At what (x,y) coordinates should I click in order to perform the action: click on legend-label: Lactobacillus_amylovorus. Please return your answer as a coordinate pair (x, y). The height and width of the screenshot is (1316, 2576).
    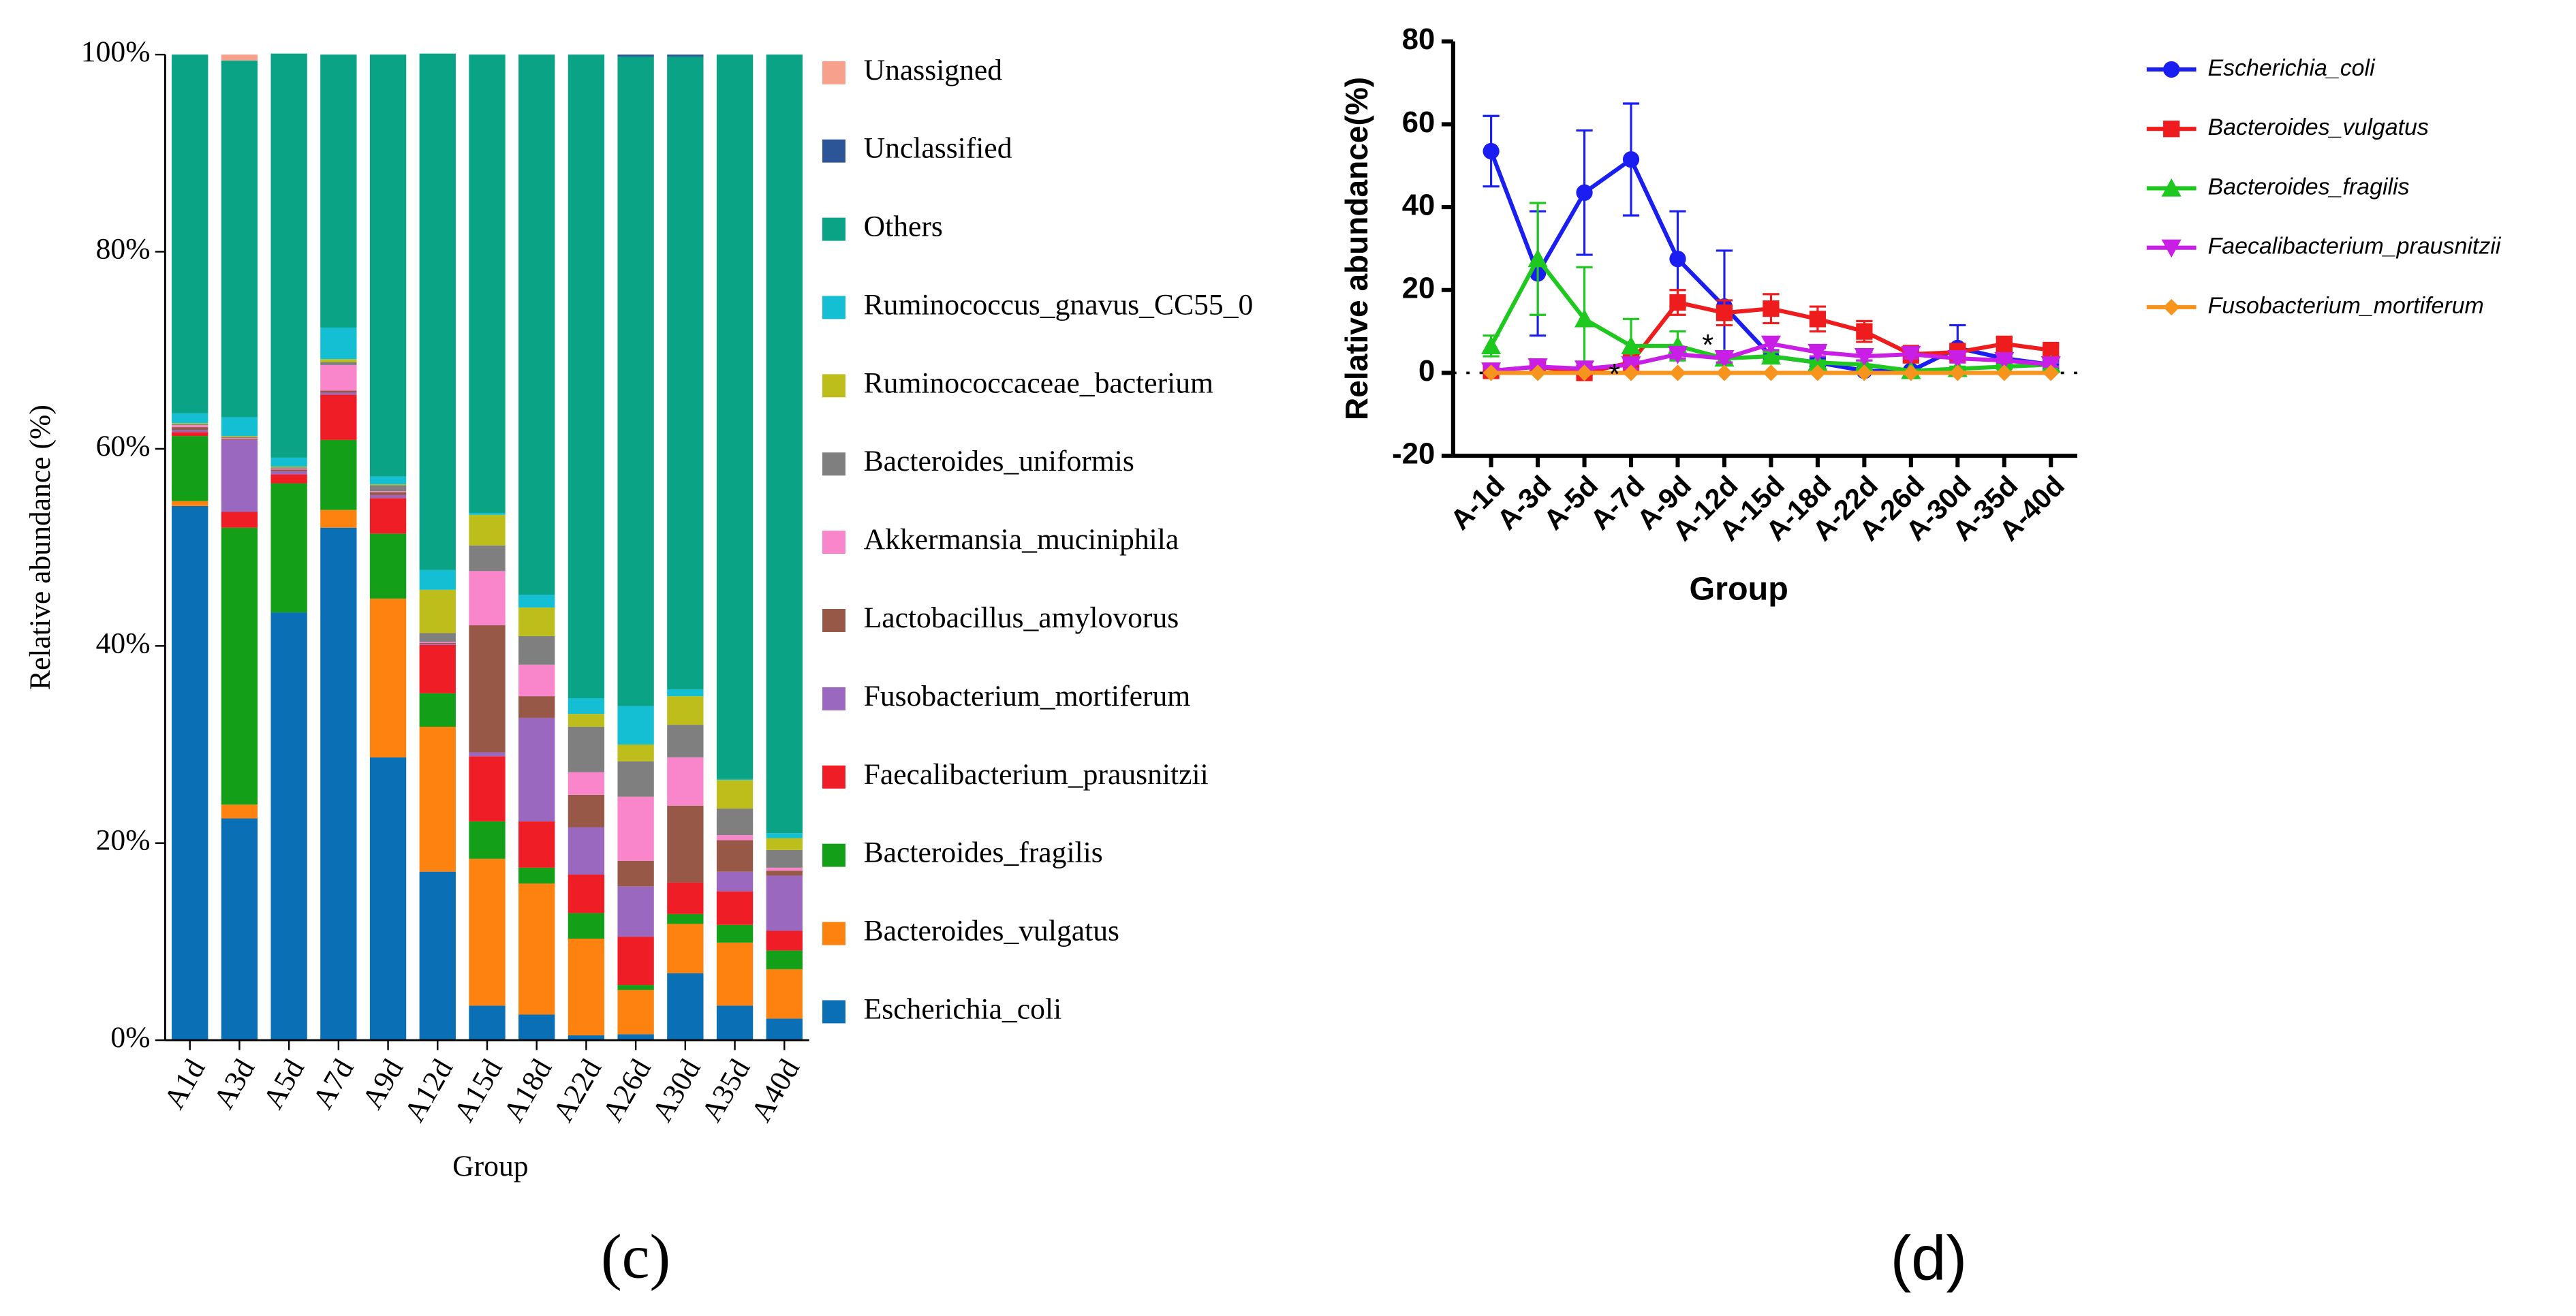
    Looking at the image, I should click on (1021, 617).